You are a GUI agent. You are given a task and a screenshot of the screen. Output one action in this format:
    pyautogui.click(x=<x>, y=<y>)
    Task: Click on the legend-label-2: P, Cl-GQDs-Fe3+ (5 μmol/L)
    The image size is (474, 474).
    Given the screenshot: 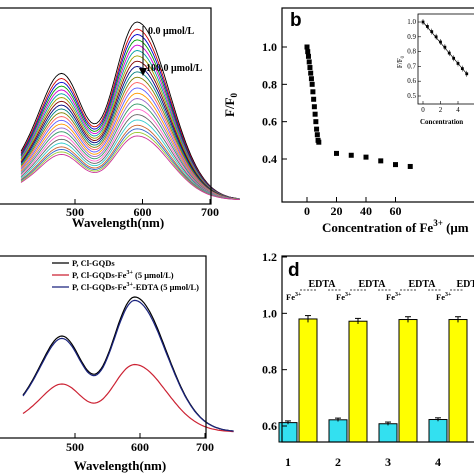 What is the action you would take?
    pyautogui.click(x=123, y=275)
    